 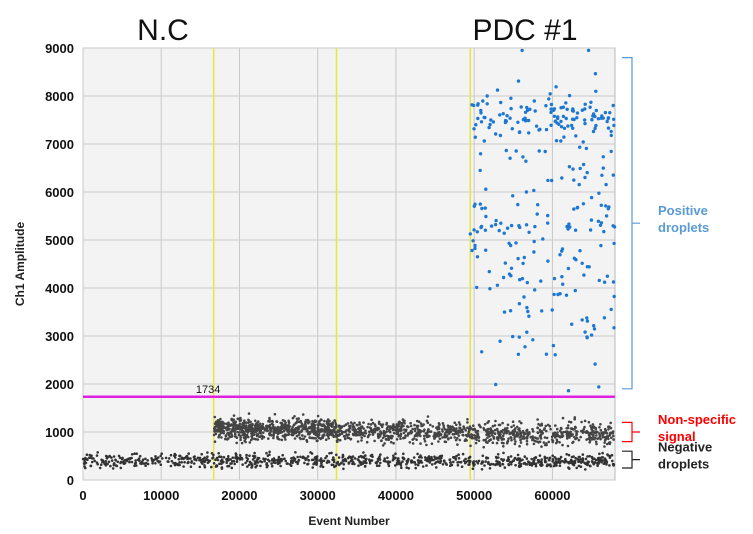 What do you see at coordinates (631, 223) in the screenshot?
I see `annotation-bracket` at bounding box center [631, 223].